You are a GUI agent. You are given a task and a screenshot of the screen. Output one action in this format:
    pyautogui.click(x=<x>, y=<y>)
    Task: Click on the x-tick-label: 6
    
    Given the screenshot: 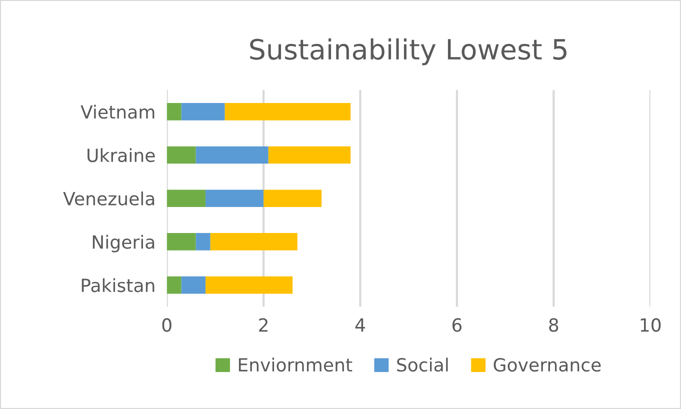 What is the action you would take?
    pyautogui.click(x=457, y=325)
    